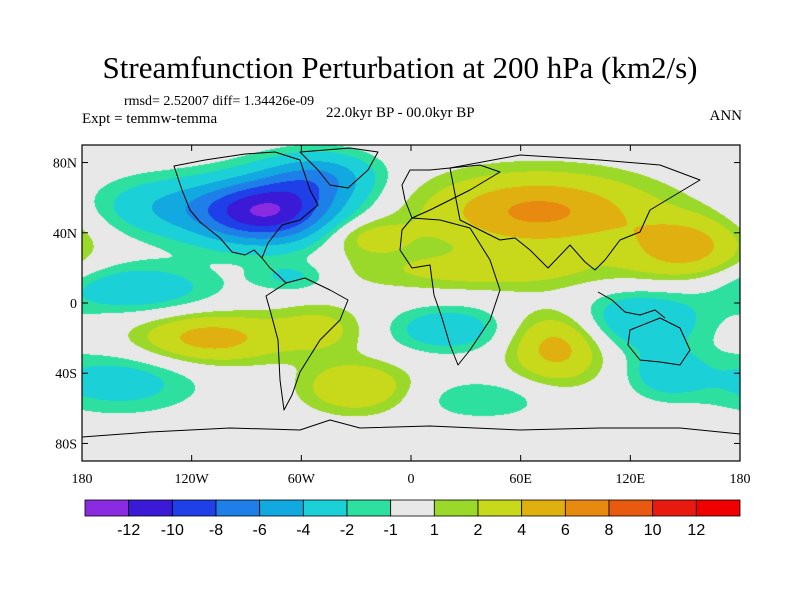  I want to click on colorbar-label: -12, so click(128, 530).